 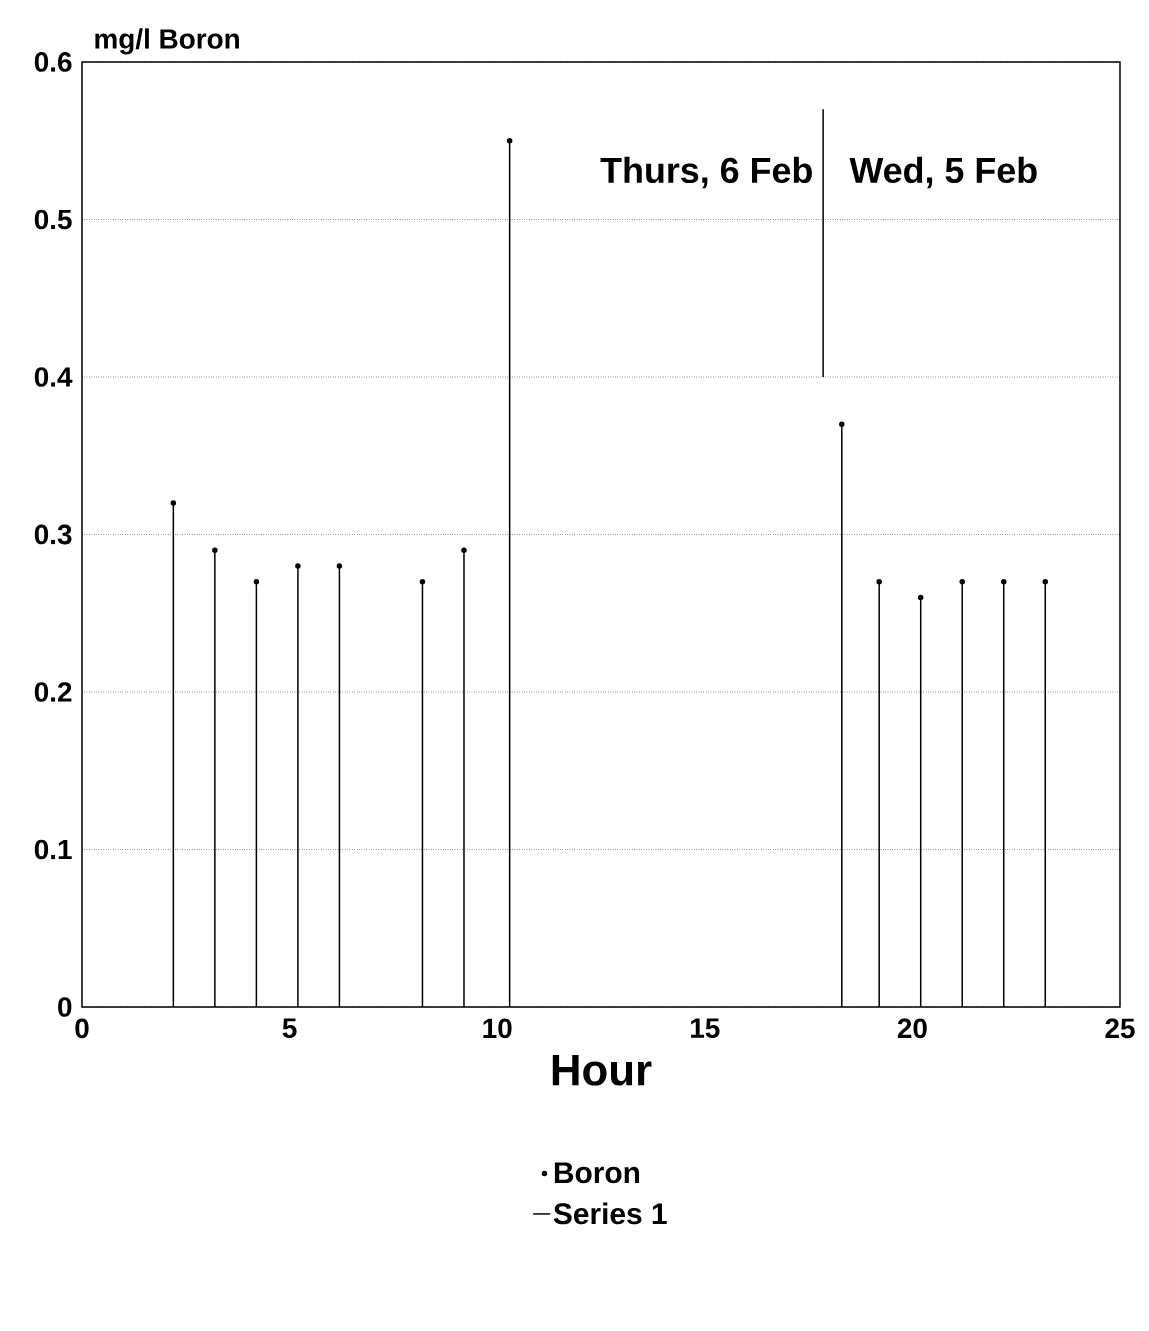 I want to click on y-tick-label: 0, so click(x=65, y=1007).